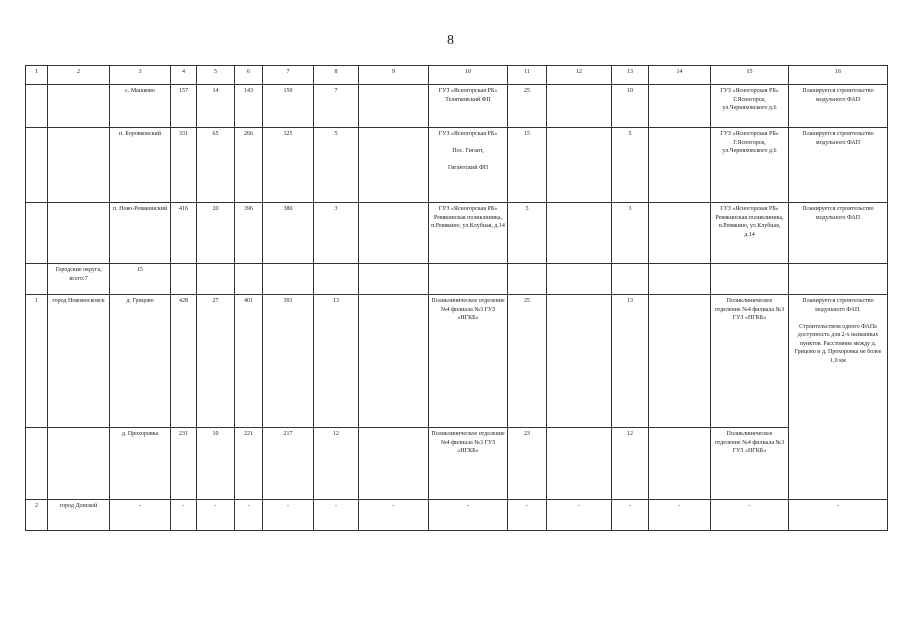 The image size is (905, 640). I want to click on table-cell: 401, so click(248, 361).